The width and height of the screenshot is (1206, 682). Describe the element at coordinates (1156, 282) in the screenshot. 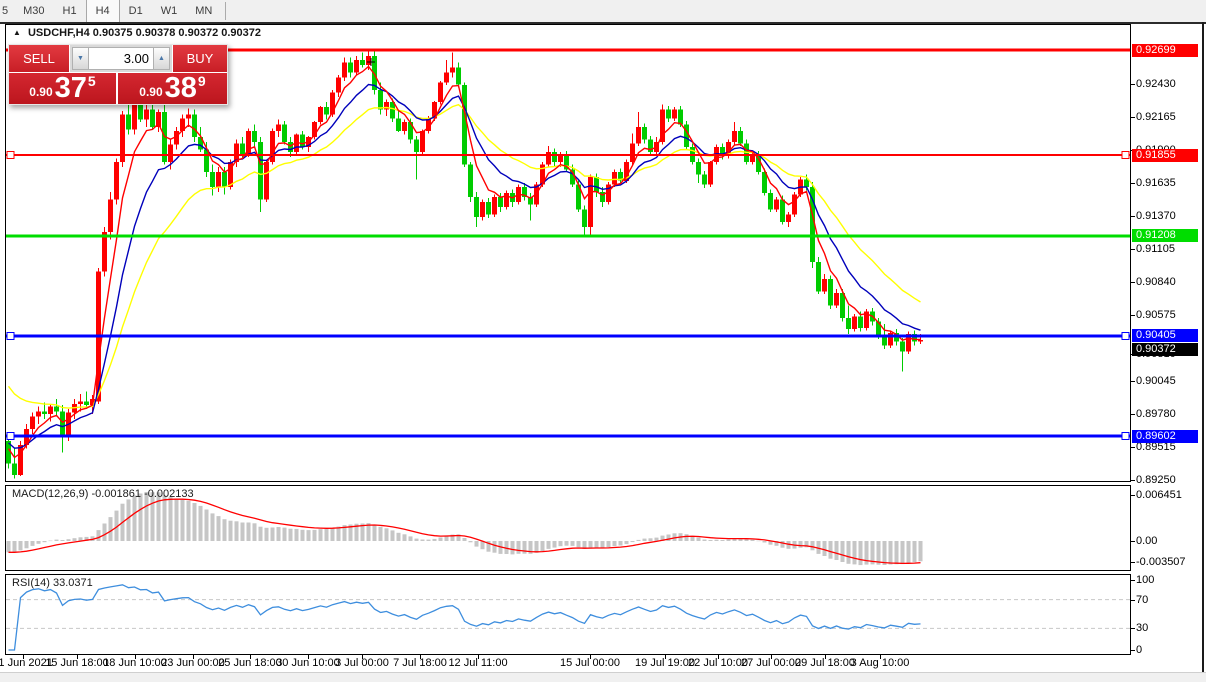

I see `y-axis-label: 0.90840` at that location.